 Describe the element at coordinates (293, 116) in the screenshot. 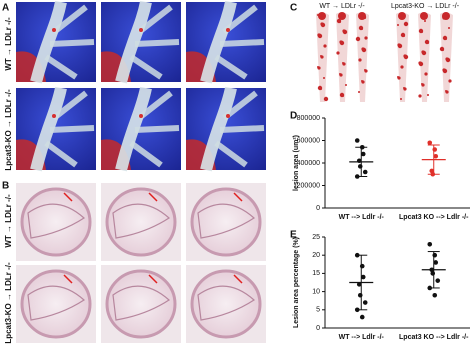

I see `panel-letter: D` at that location.